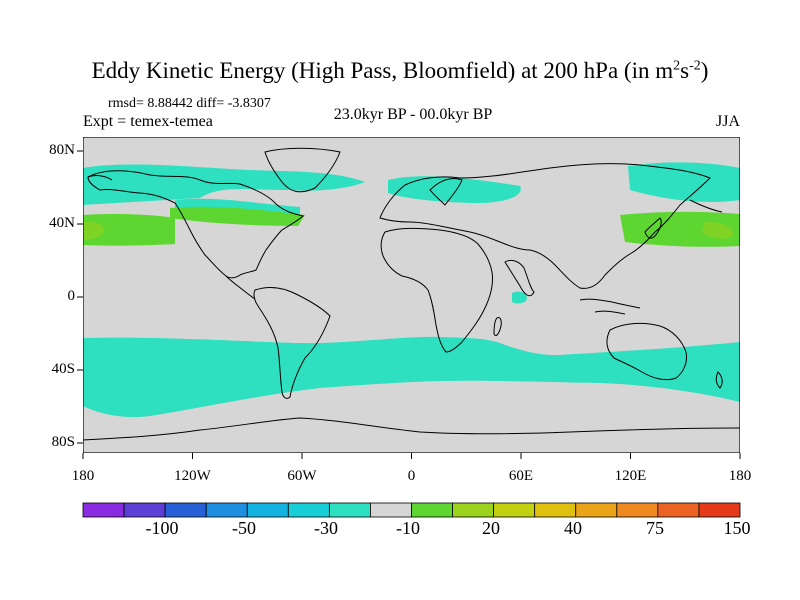 This screenshot has height=600, width=800. I want to click on coast-japan, so click(653, 228).